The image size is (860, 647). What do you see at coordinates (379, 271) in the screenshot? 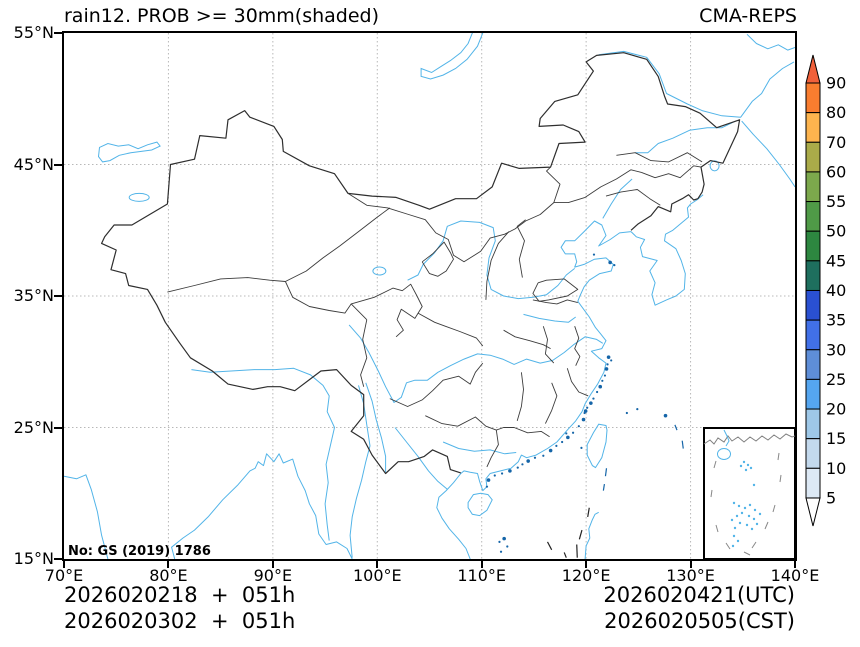
I see `lake-qinghai` at bounding box center [379, 271].